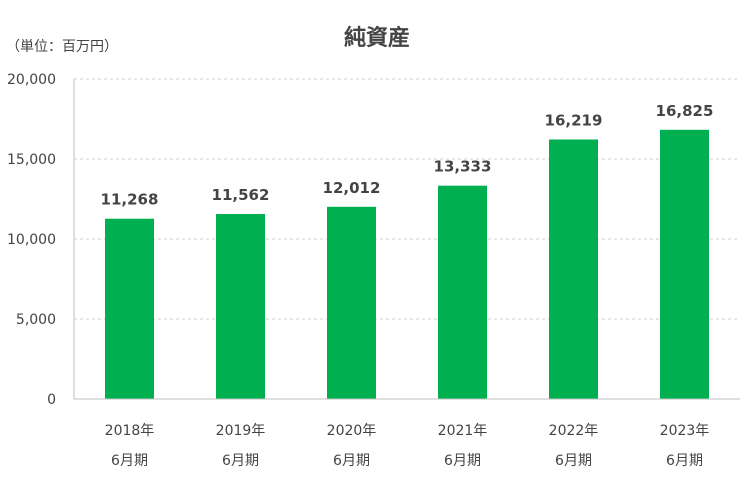 This screenshot has height=478, width=754. What do you see at coordinates (241, 431) in the screenshot?
I see `x-tick-label-year: 2019年` at bounding box center [241, 431].